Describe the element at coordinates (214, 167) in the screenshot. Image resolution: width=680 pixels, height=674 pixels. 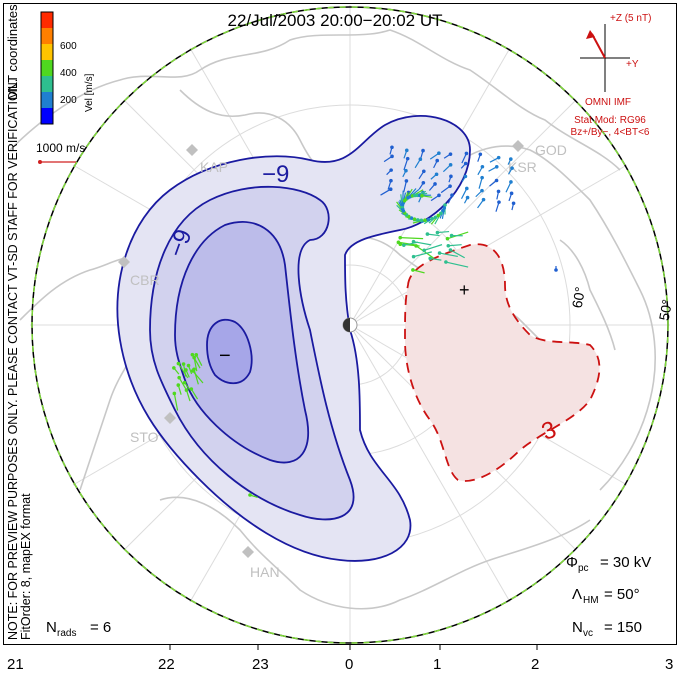
I see `station-kap: KAP` at that location.